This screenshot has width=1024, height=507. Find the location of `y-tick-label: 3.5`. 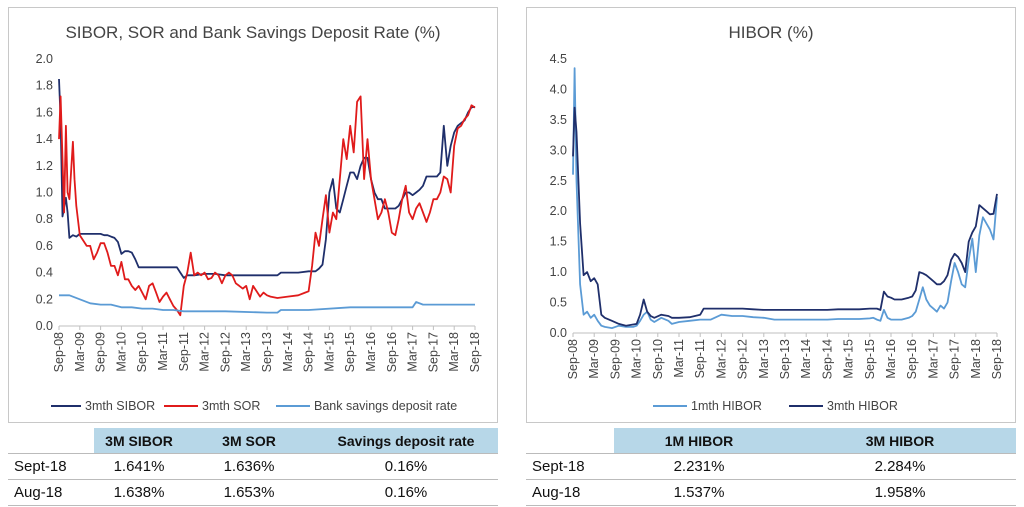

y-tick-label: 3.5 is located at coordinates (558, 120).